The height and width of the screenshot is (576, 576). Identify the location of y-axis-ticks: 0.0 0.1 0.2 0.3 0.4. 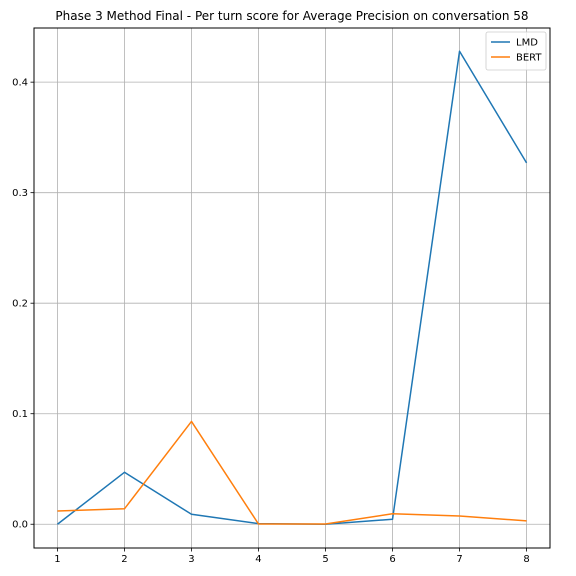
(23, 304).